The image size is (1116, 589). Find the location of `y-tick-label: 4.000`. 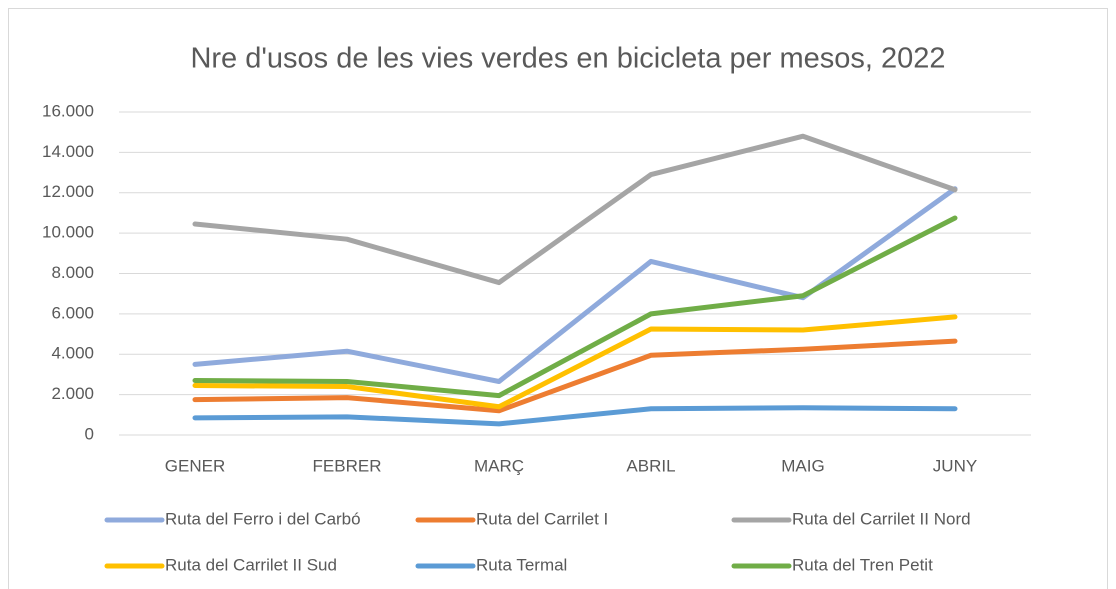

y-tick-label: 4.000 is located at coordinates (72, 353).